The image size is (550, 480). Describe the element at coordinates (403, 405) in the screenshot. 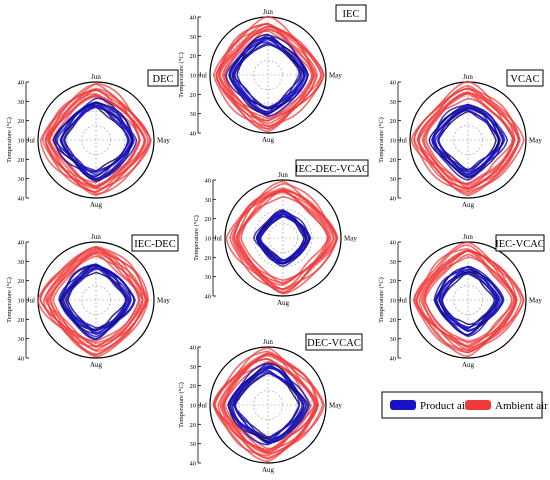

I see `legend-swatch-product` at that location.